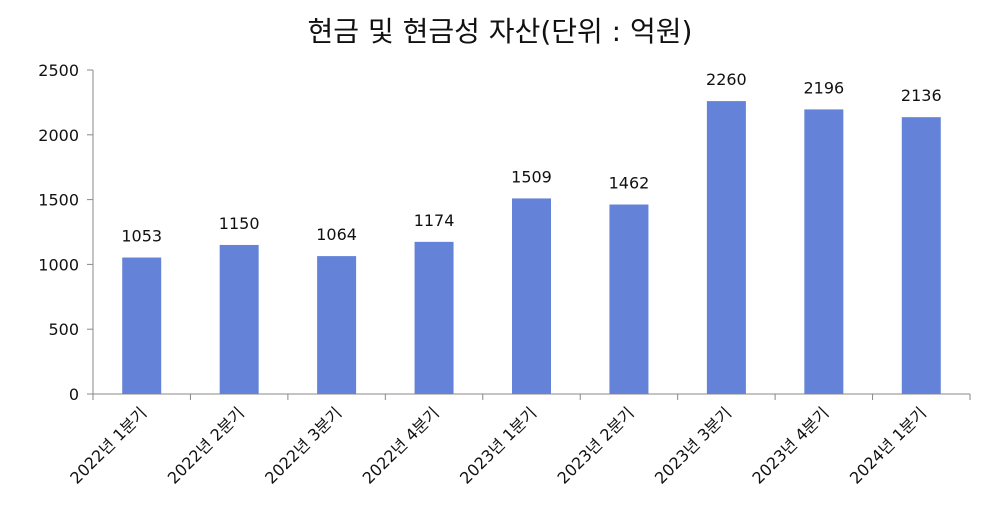 The image size is (1000, 512). Describe the element at coordinates (888, 445) in the screenshot. I see `x-tick-label: 2024년 1분기` at that location.